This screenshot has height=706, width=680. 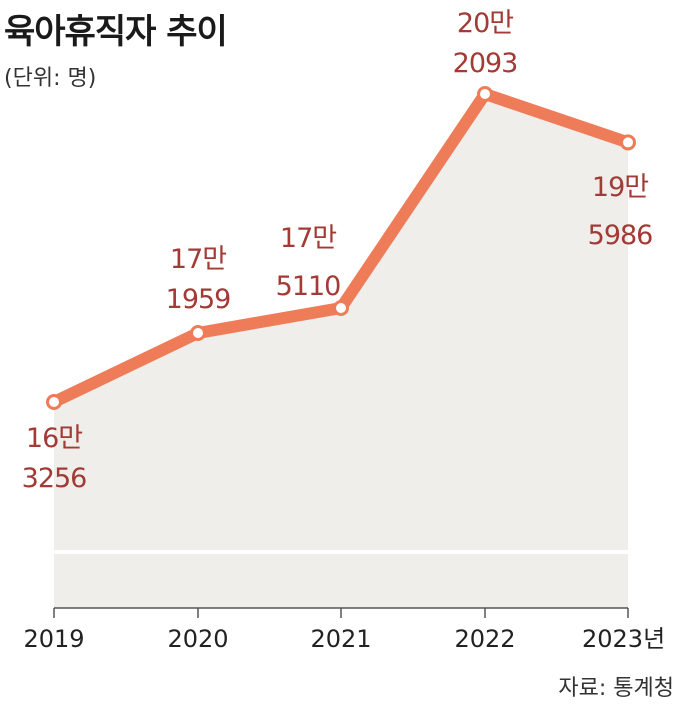 What do you see at coordinates (485, 23) in the screenshot?
I see `data-label-3-top: 20만` at bounding box center [485, 23].